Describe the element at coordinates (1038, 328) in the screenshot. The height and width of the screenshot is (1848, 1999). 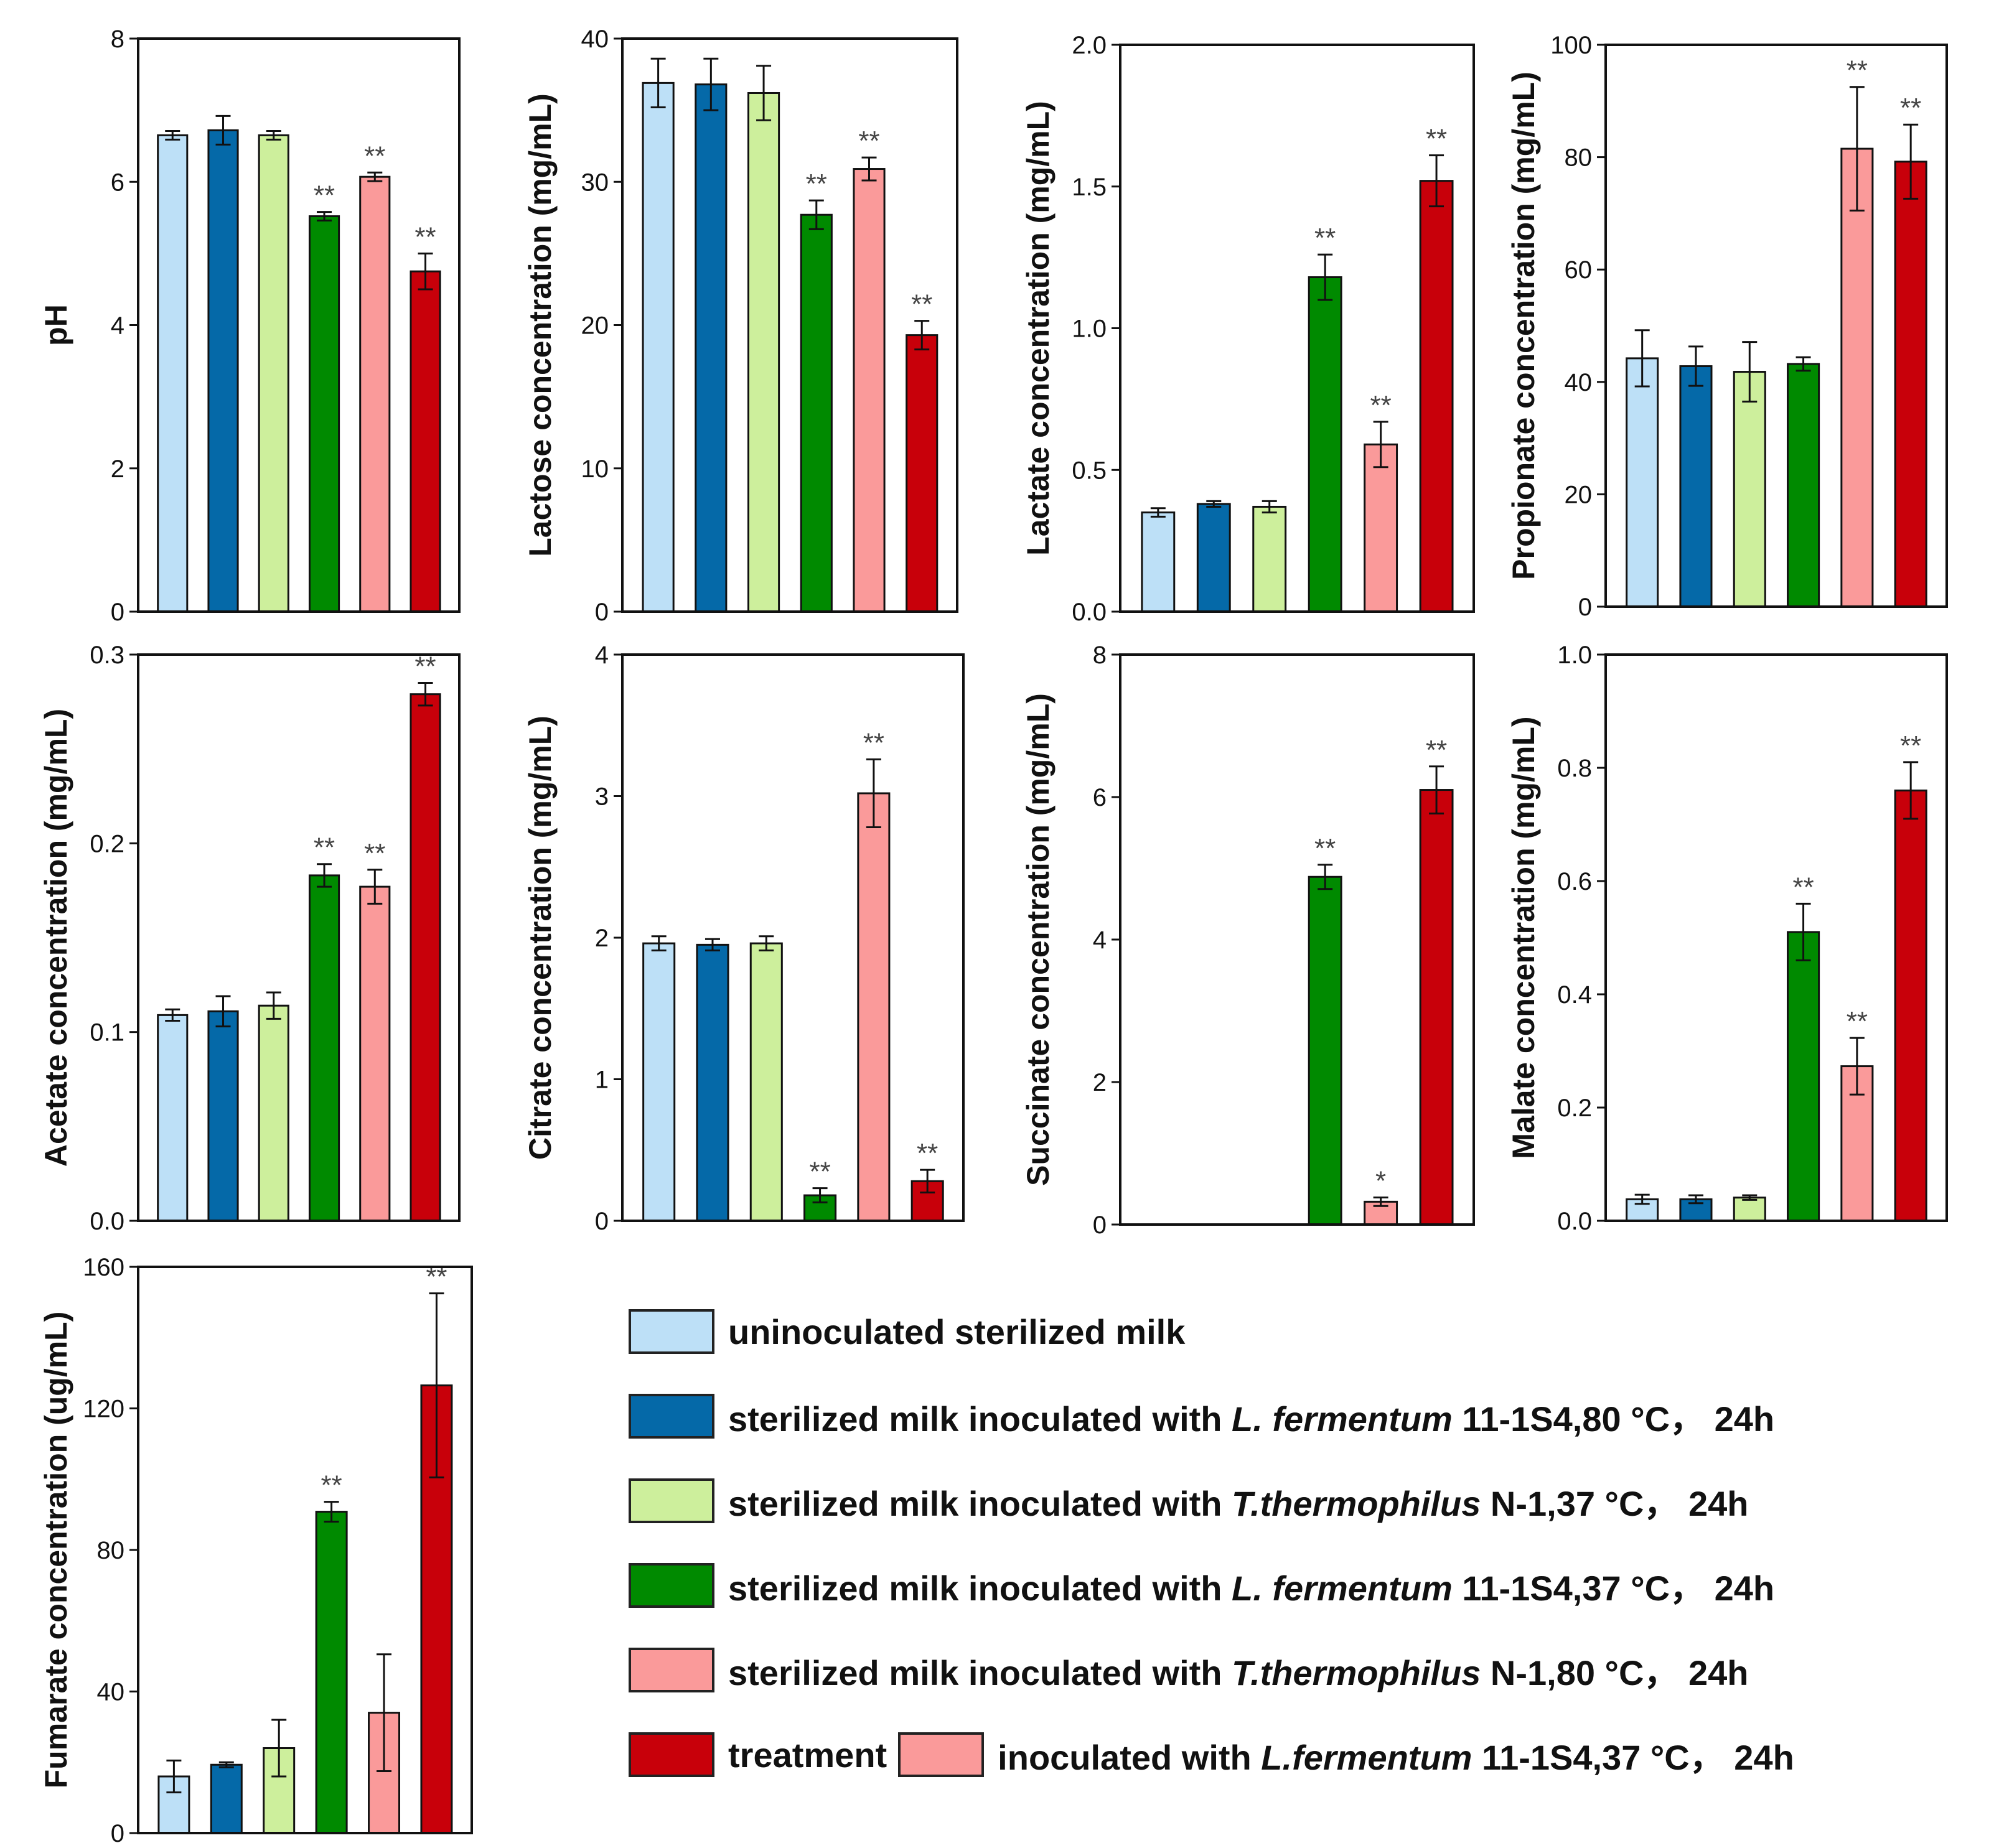
I see `y-axis-label: Lactate concentration (mg/mL)` at that location.